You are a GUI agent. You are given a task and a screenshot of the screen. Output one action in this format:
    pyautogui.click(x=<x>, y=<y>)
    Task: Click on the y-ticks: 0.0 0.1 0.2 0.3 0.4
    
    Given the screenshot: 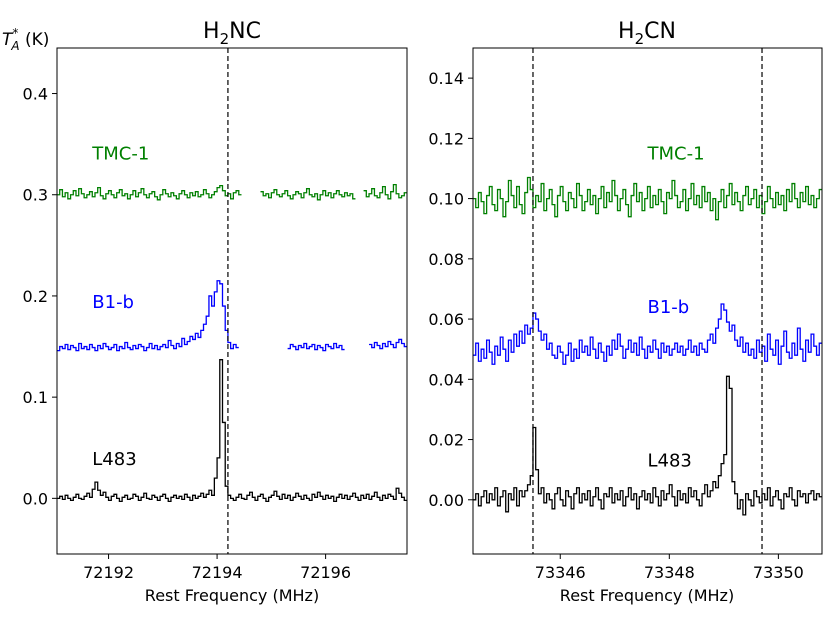 What is the action you would take?
    pyautogui.click(x=40, y=296)
    